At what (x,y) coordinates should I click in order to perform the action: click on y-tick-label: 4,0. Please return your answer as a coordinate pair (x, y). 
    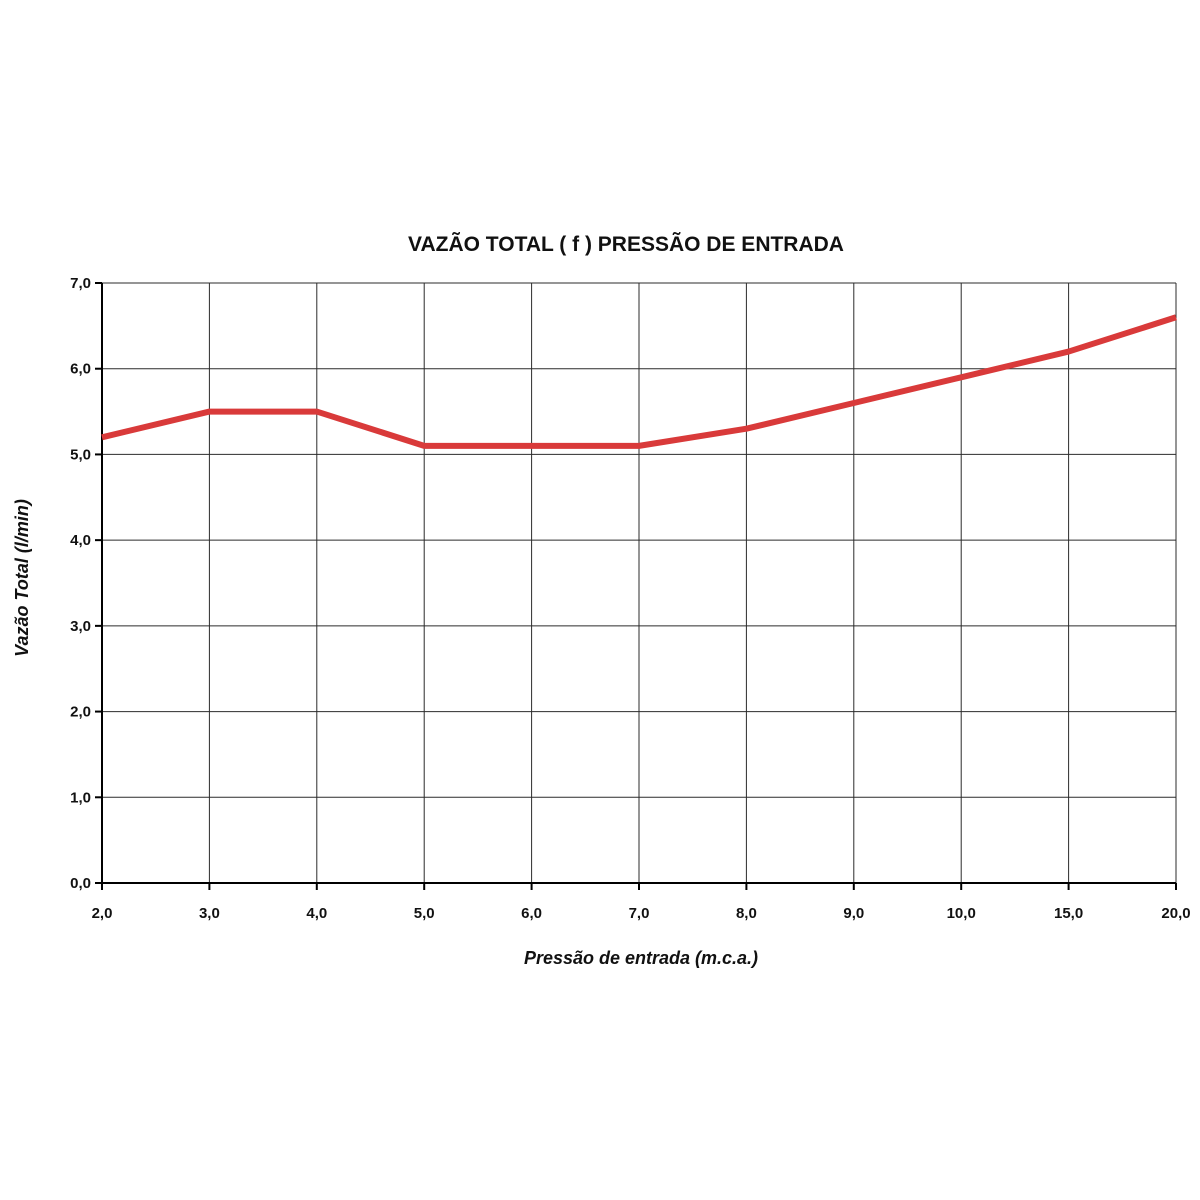
    Looking at the image, I should click on (80, 540).